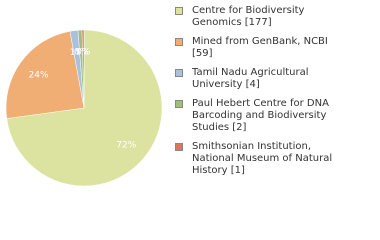 This screenshot has height=240, width=380. I want to click on legend-item: Centre for Biodiversity Genomics [177], so click(274, 17).